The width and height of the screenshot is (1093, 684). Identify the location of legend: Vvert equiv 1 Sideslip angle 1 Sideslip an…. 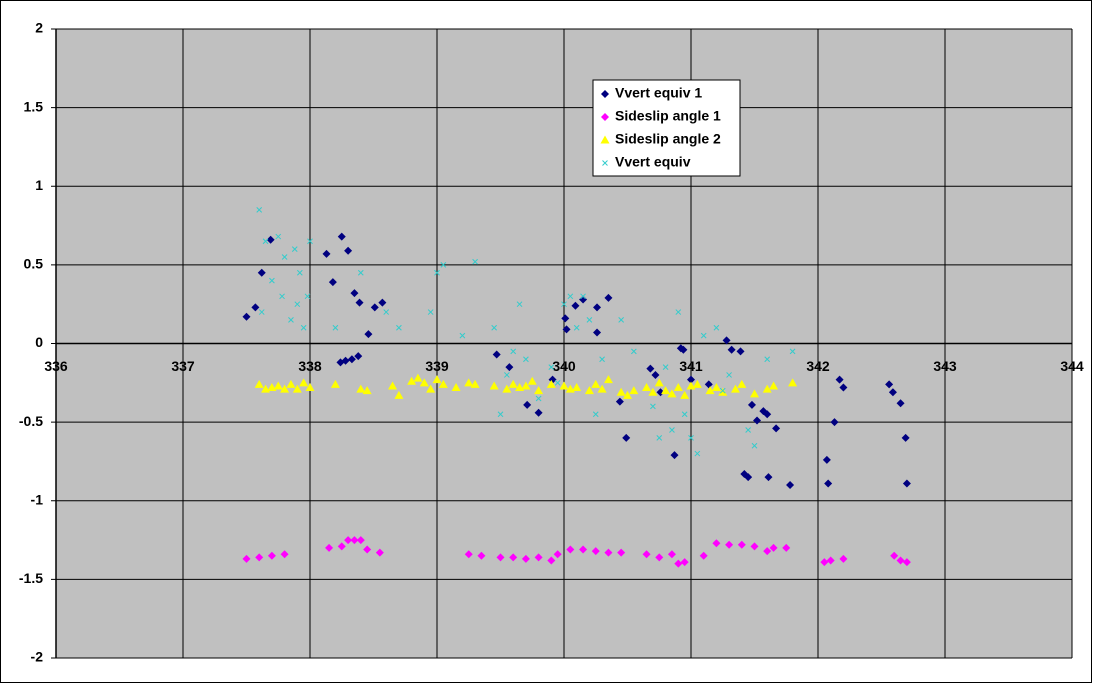
(666, 128).